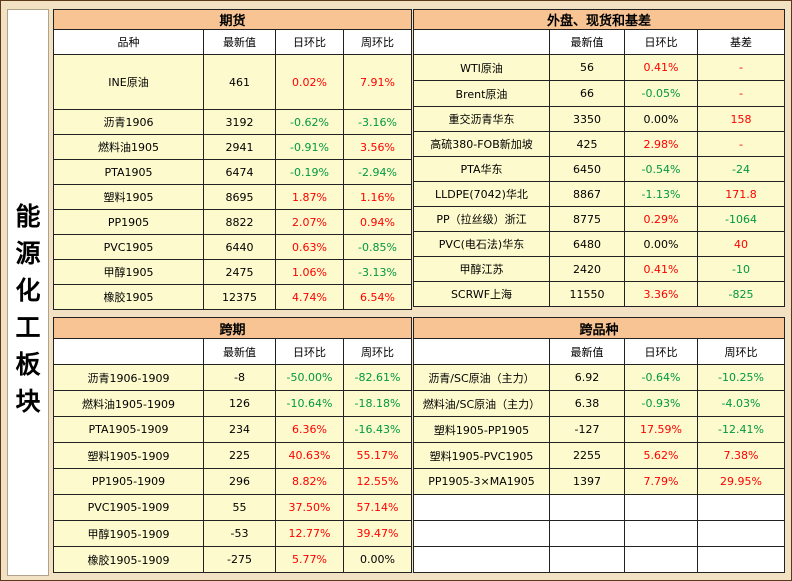 The width and height of the screenshot is (792, 581). What do you see at coordinates (239, 429) in the screenshot?
I see `latest-value: 234` at bounding box center [239, 429].